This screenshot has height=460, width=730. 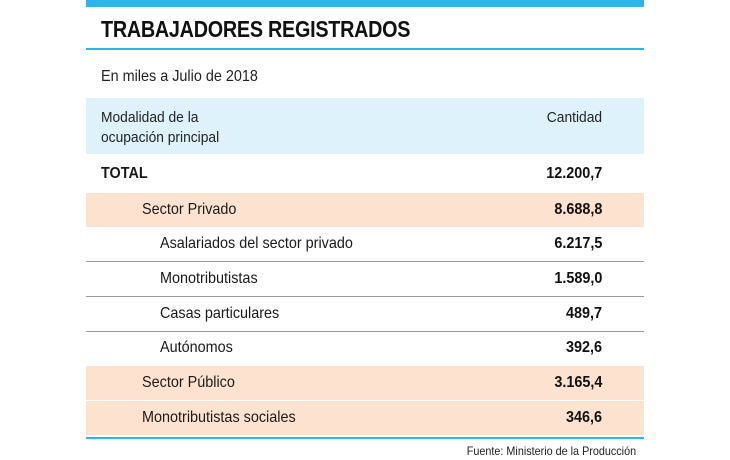 I want to click on header-modality-line2: ocupación principal, so click(x=160, y=137).